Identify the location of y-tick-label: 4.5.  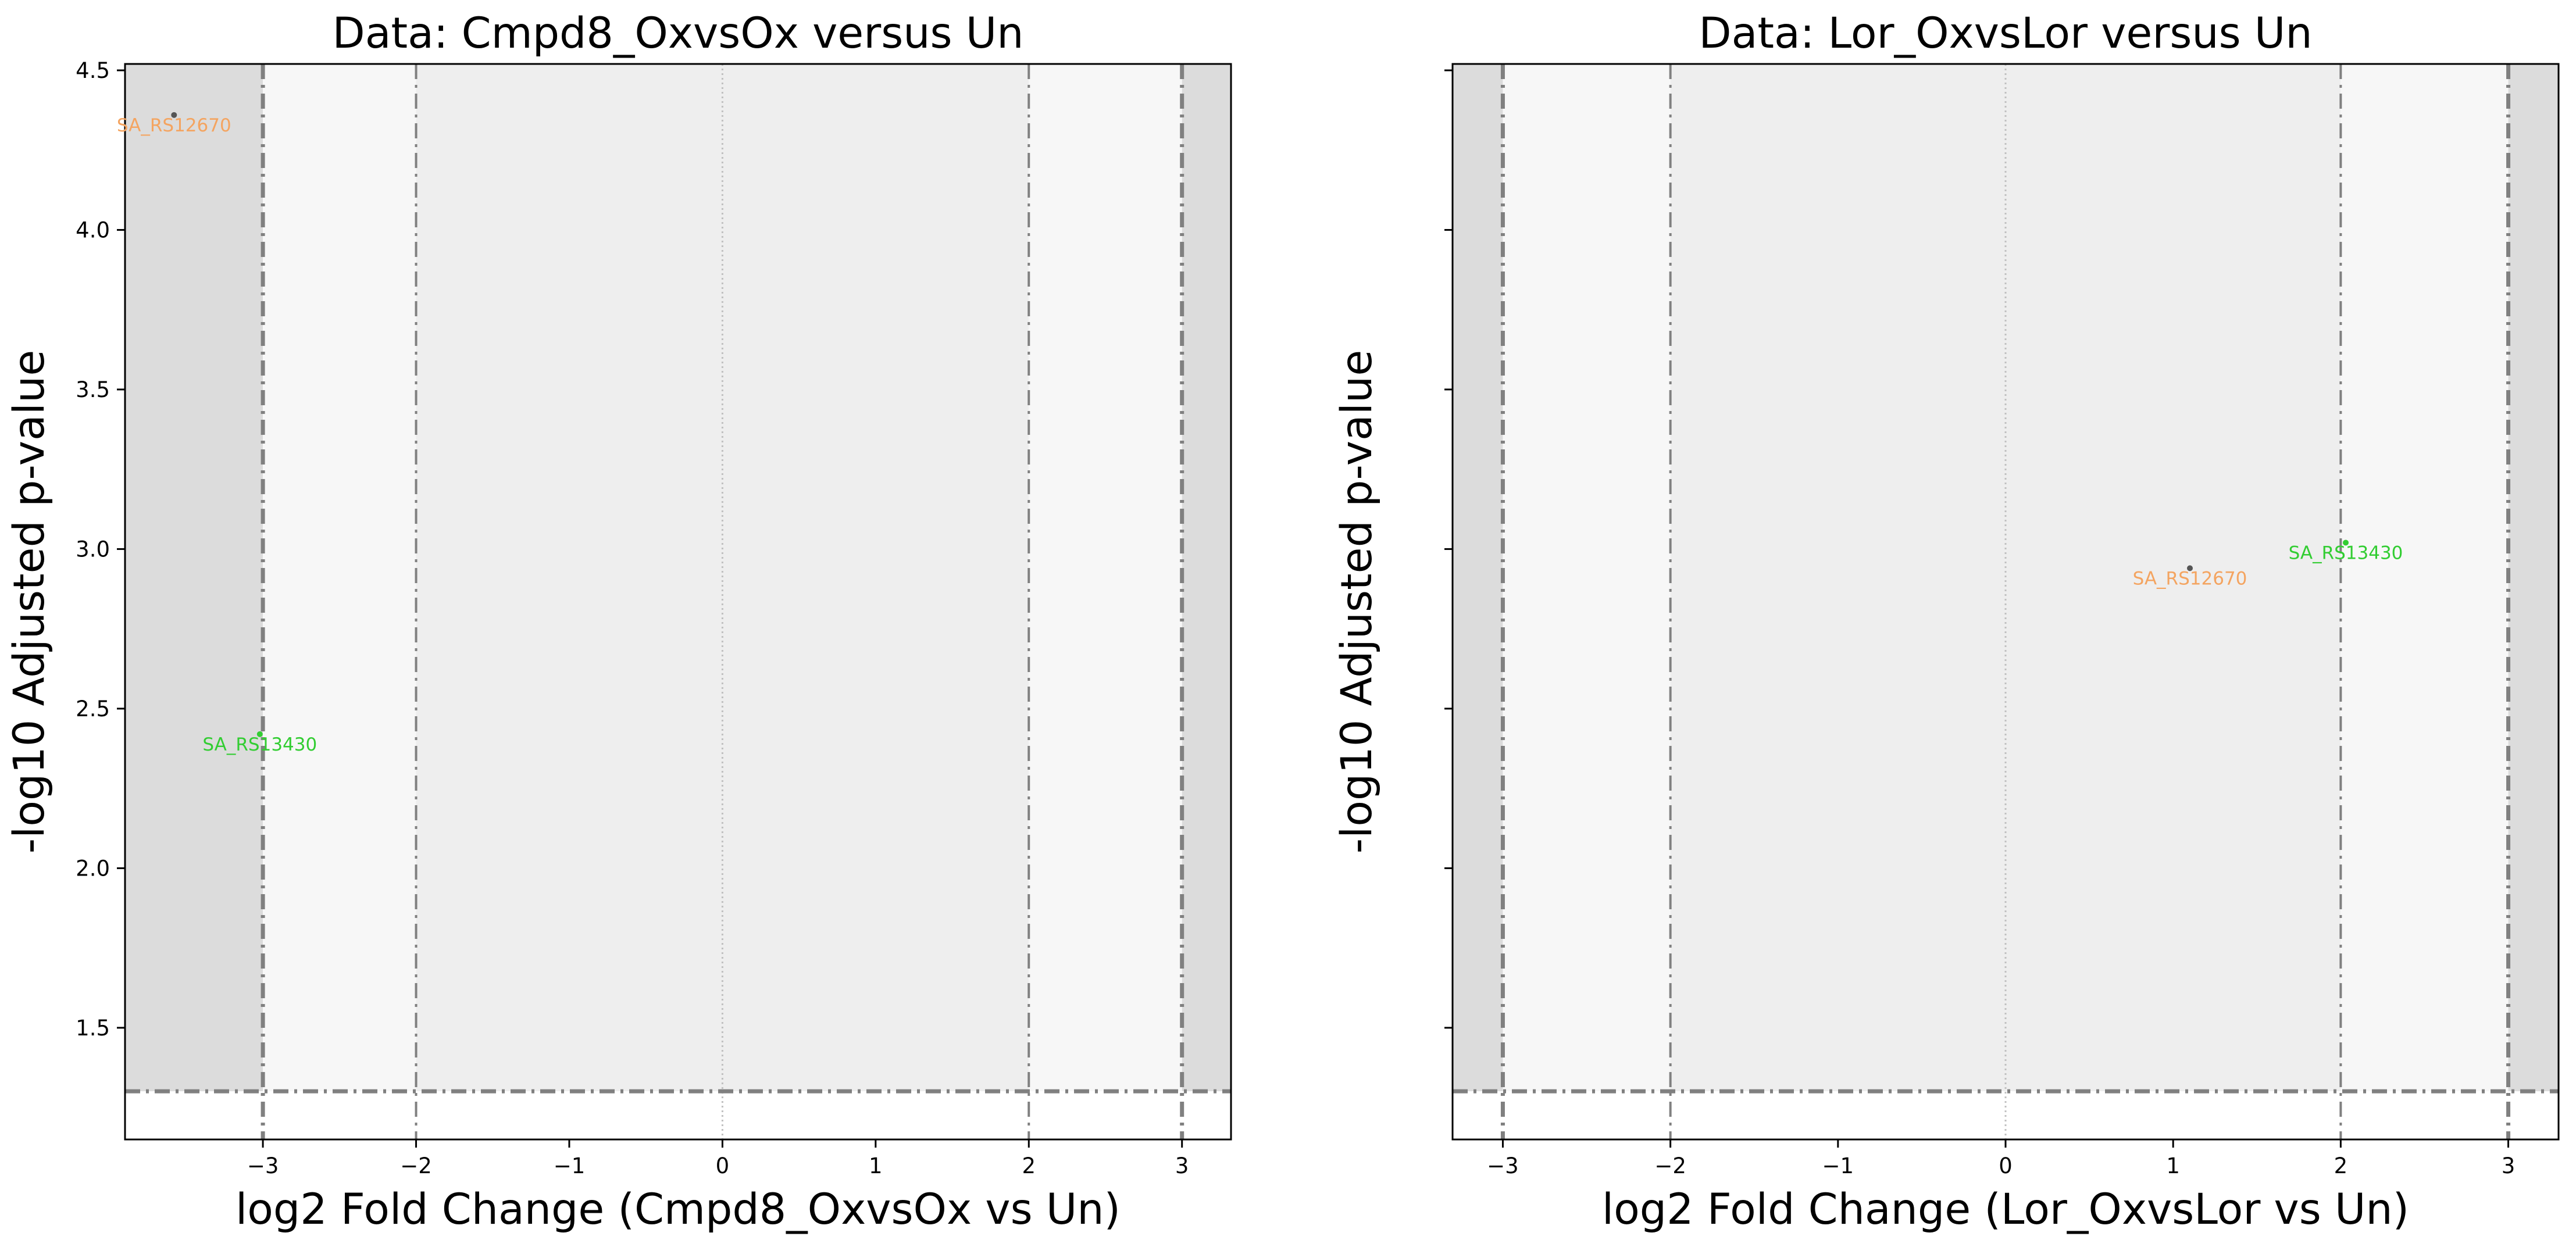
(93, 70).